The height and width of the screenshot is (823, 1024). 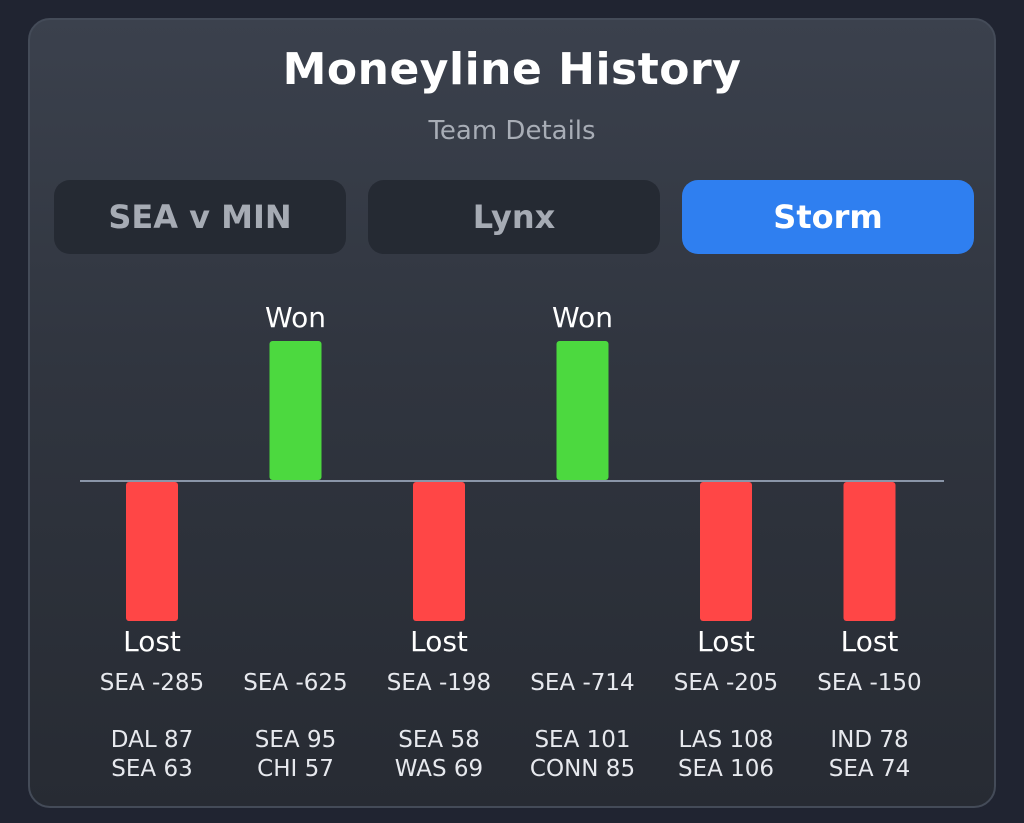 I want to click on page-title: Moneyline History, so click(x=512, y=69).